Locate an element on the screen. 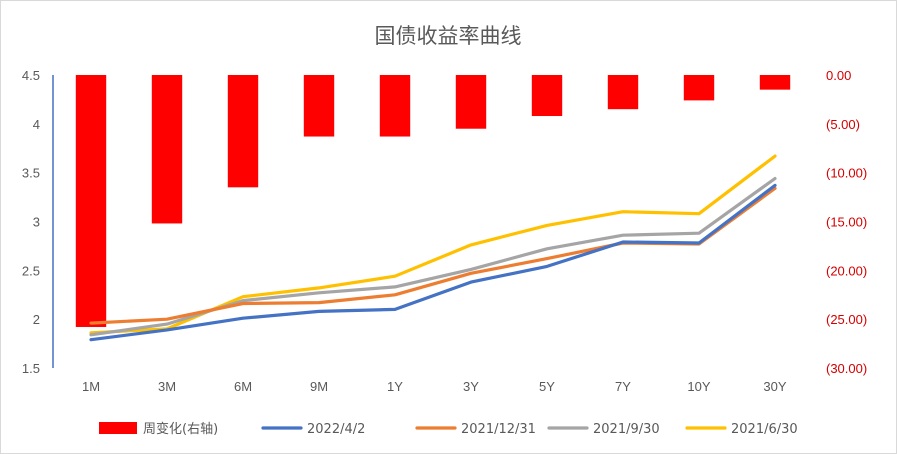 This screenshot has height=454, width=897. x-tick-label: 1Y is located at coordinates (395, 386).